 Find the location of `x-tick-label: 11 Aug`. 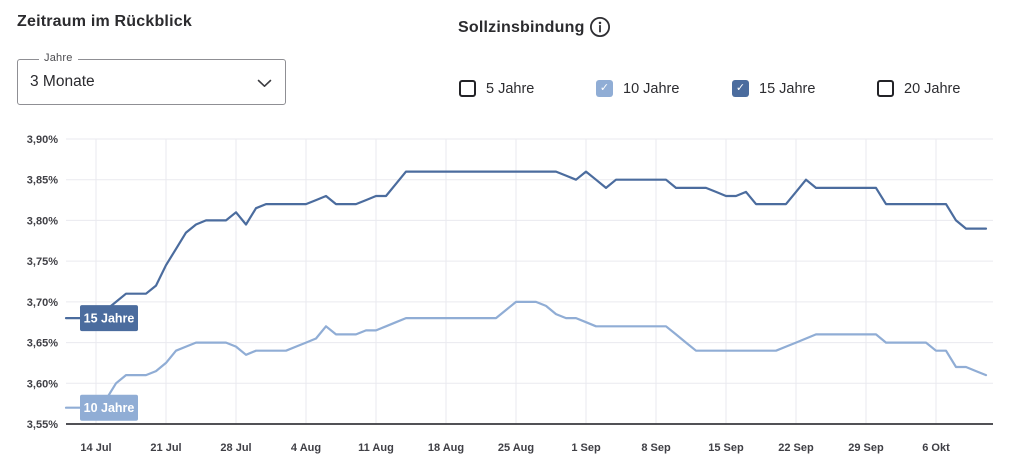

x-tick-label: 11 Aug is located at coordinates (376, 448).